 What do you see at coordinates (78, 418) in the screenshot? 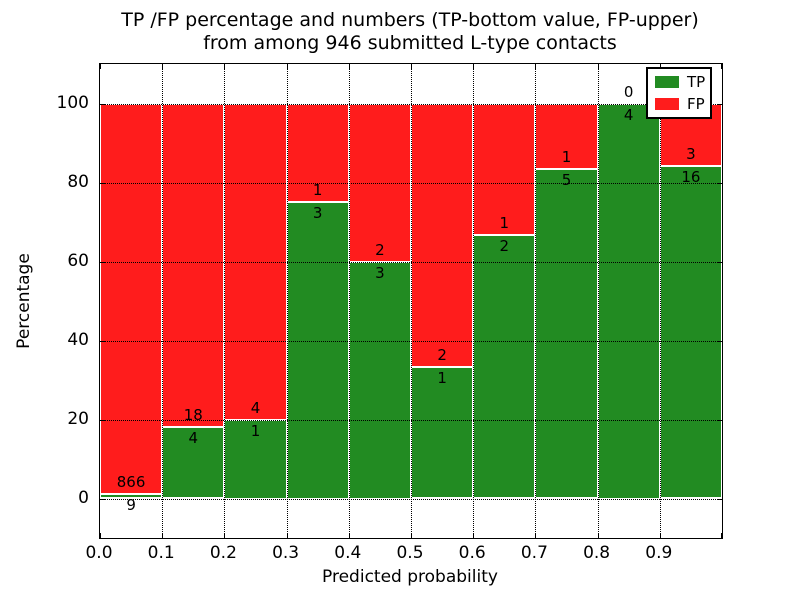
I see `y-tick-label: 20` at bounding box center [78, 418].